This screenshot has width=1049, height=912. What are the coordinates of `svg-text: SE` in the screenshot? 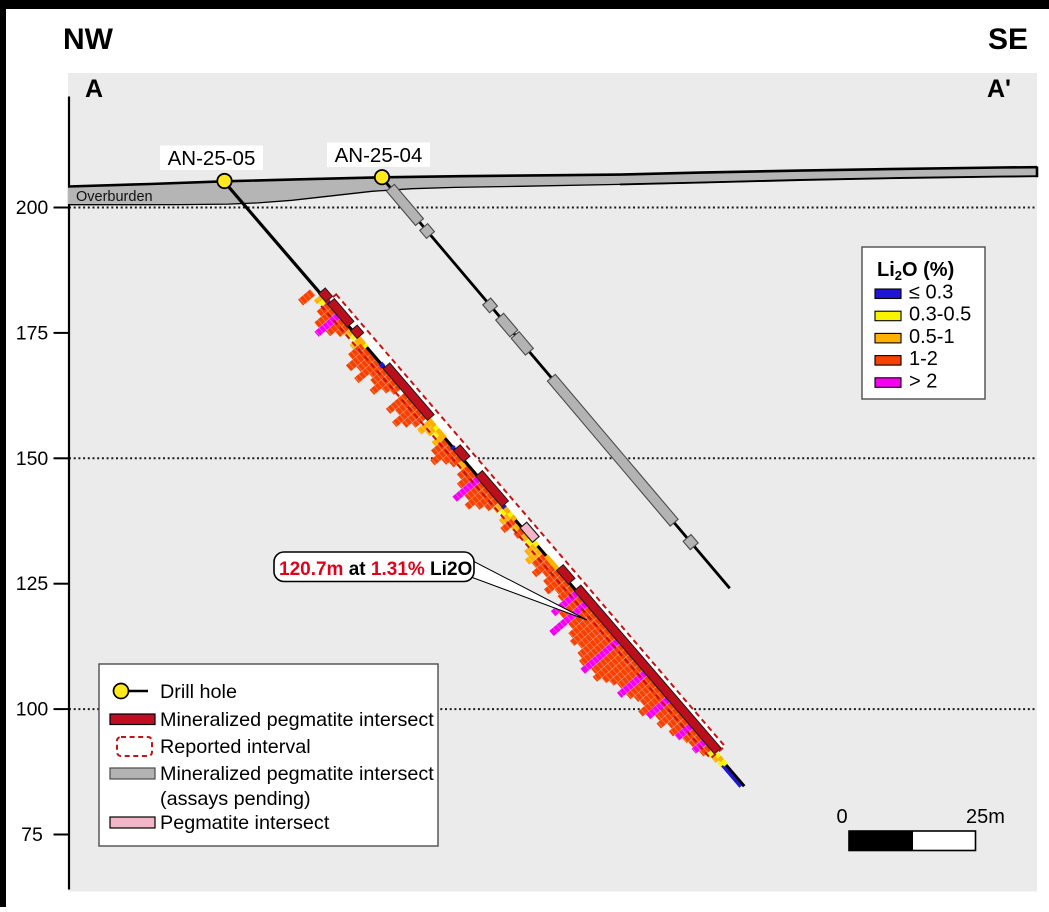 It's located at (1008, 39).